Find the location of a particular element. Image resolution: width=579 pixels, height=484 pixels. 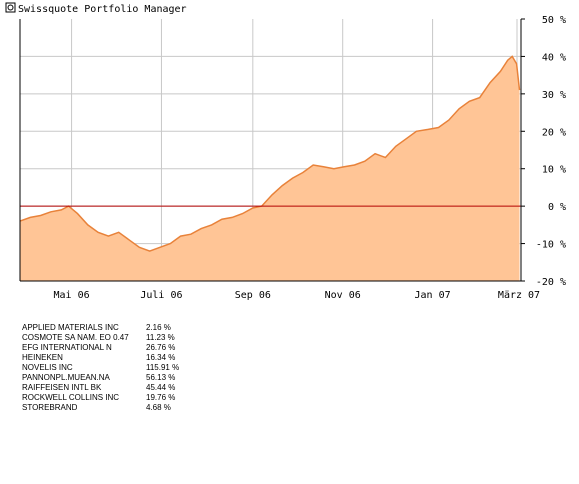

legend-item-value: 2.16 % is located at coordinates (158, 327).